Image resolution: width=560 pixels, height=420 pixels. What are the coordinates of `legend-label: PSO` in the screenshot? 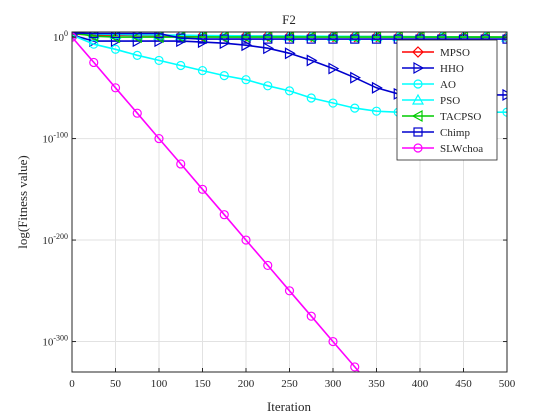 It's located at (450, 101).